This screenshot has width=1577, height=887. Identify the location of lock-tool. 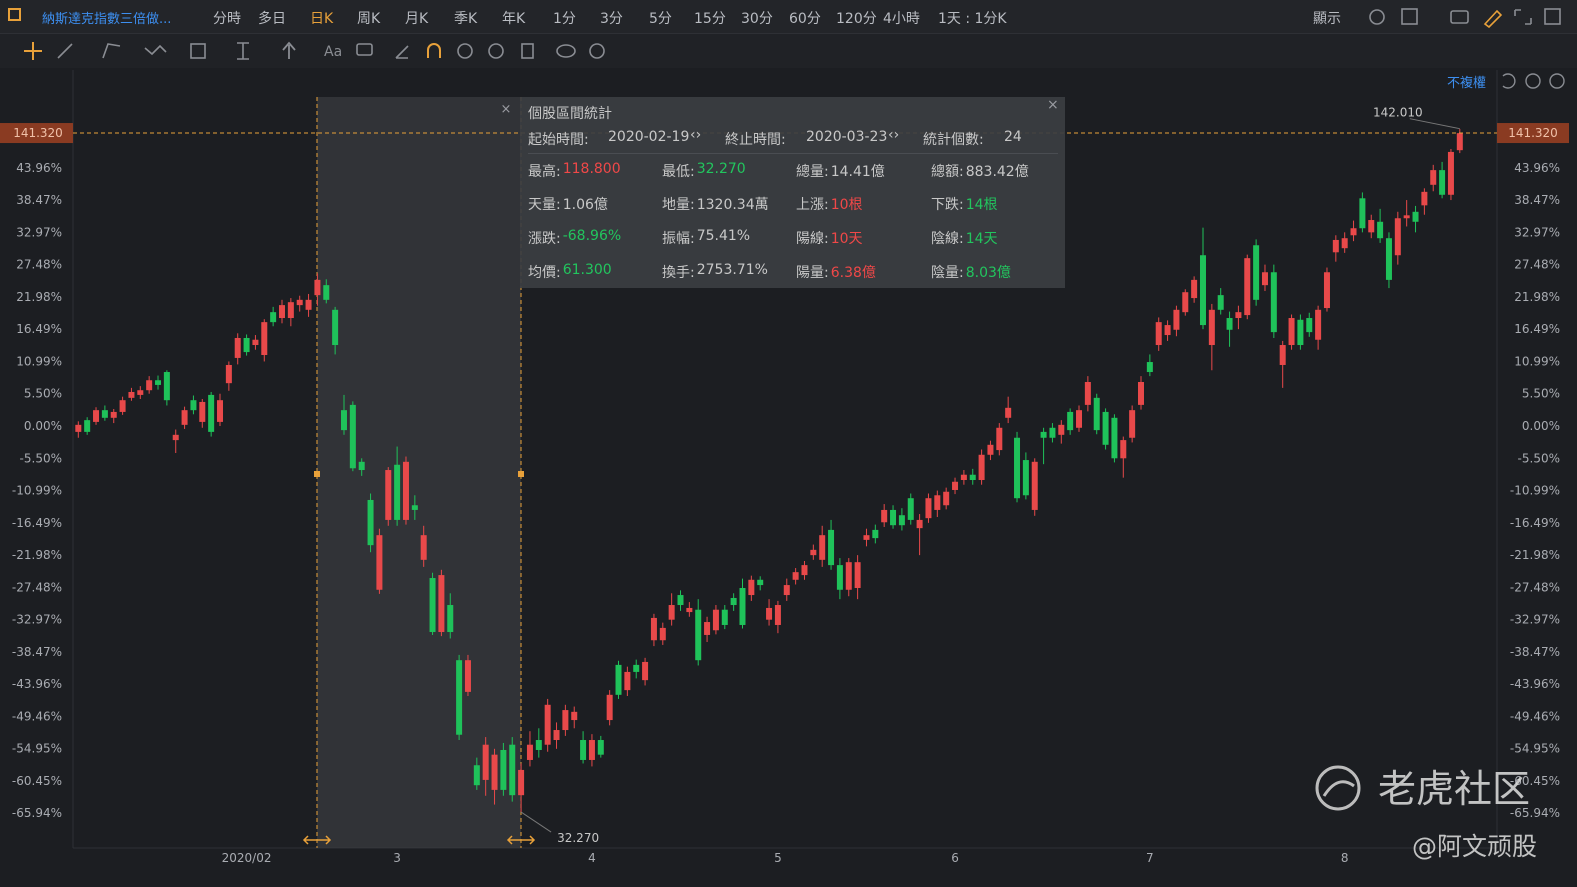
(465, 51).